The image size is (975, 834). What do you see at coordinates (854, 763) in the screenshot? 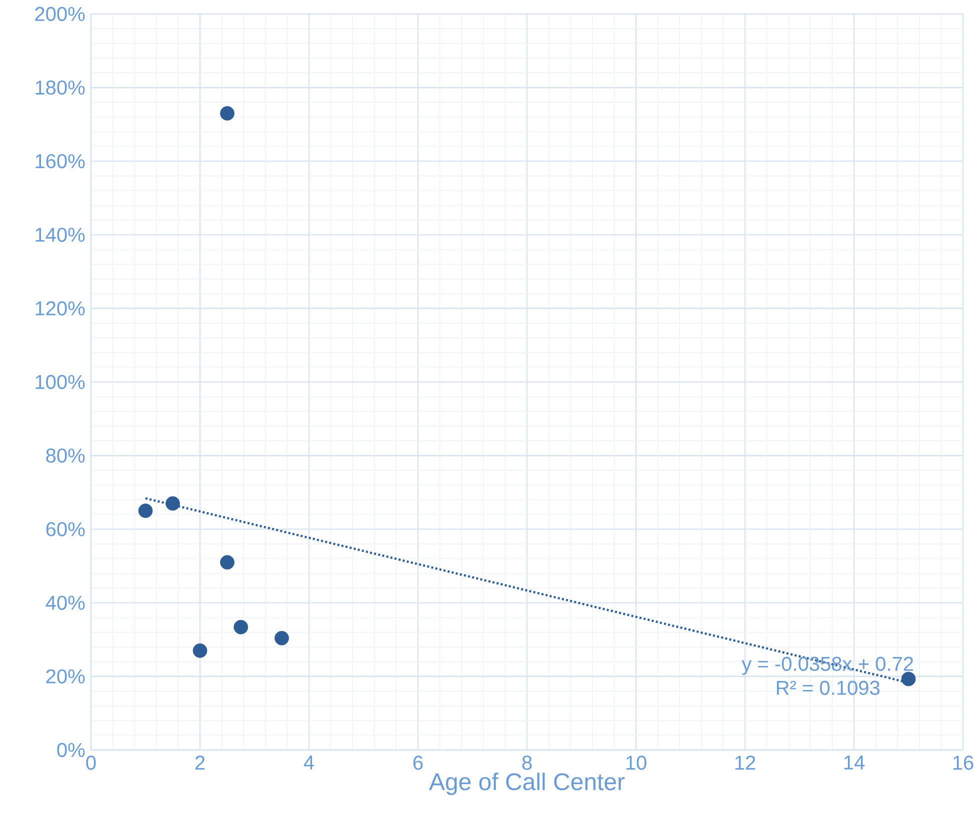
I see `x-tick-label: 14` at bounding box center [854, 763].